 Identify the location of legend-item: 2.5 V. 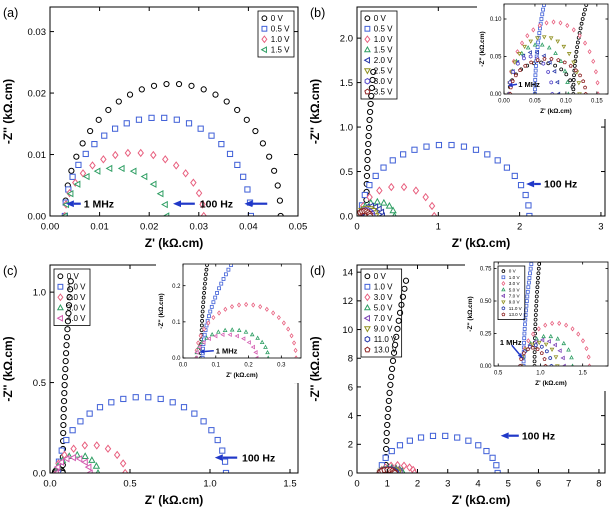
(378, 71).